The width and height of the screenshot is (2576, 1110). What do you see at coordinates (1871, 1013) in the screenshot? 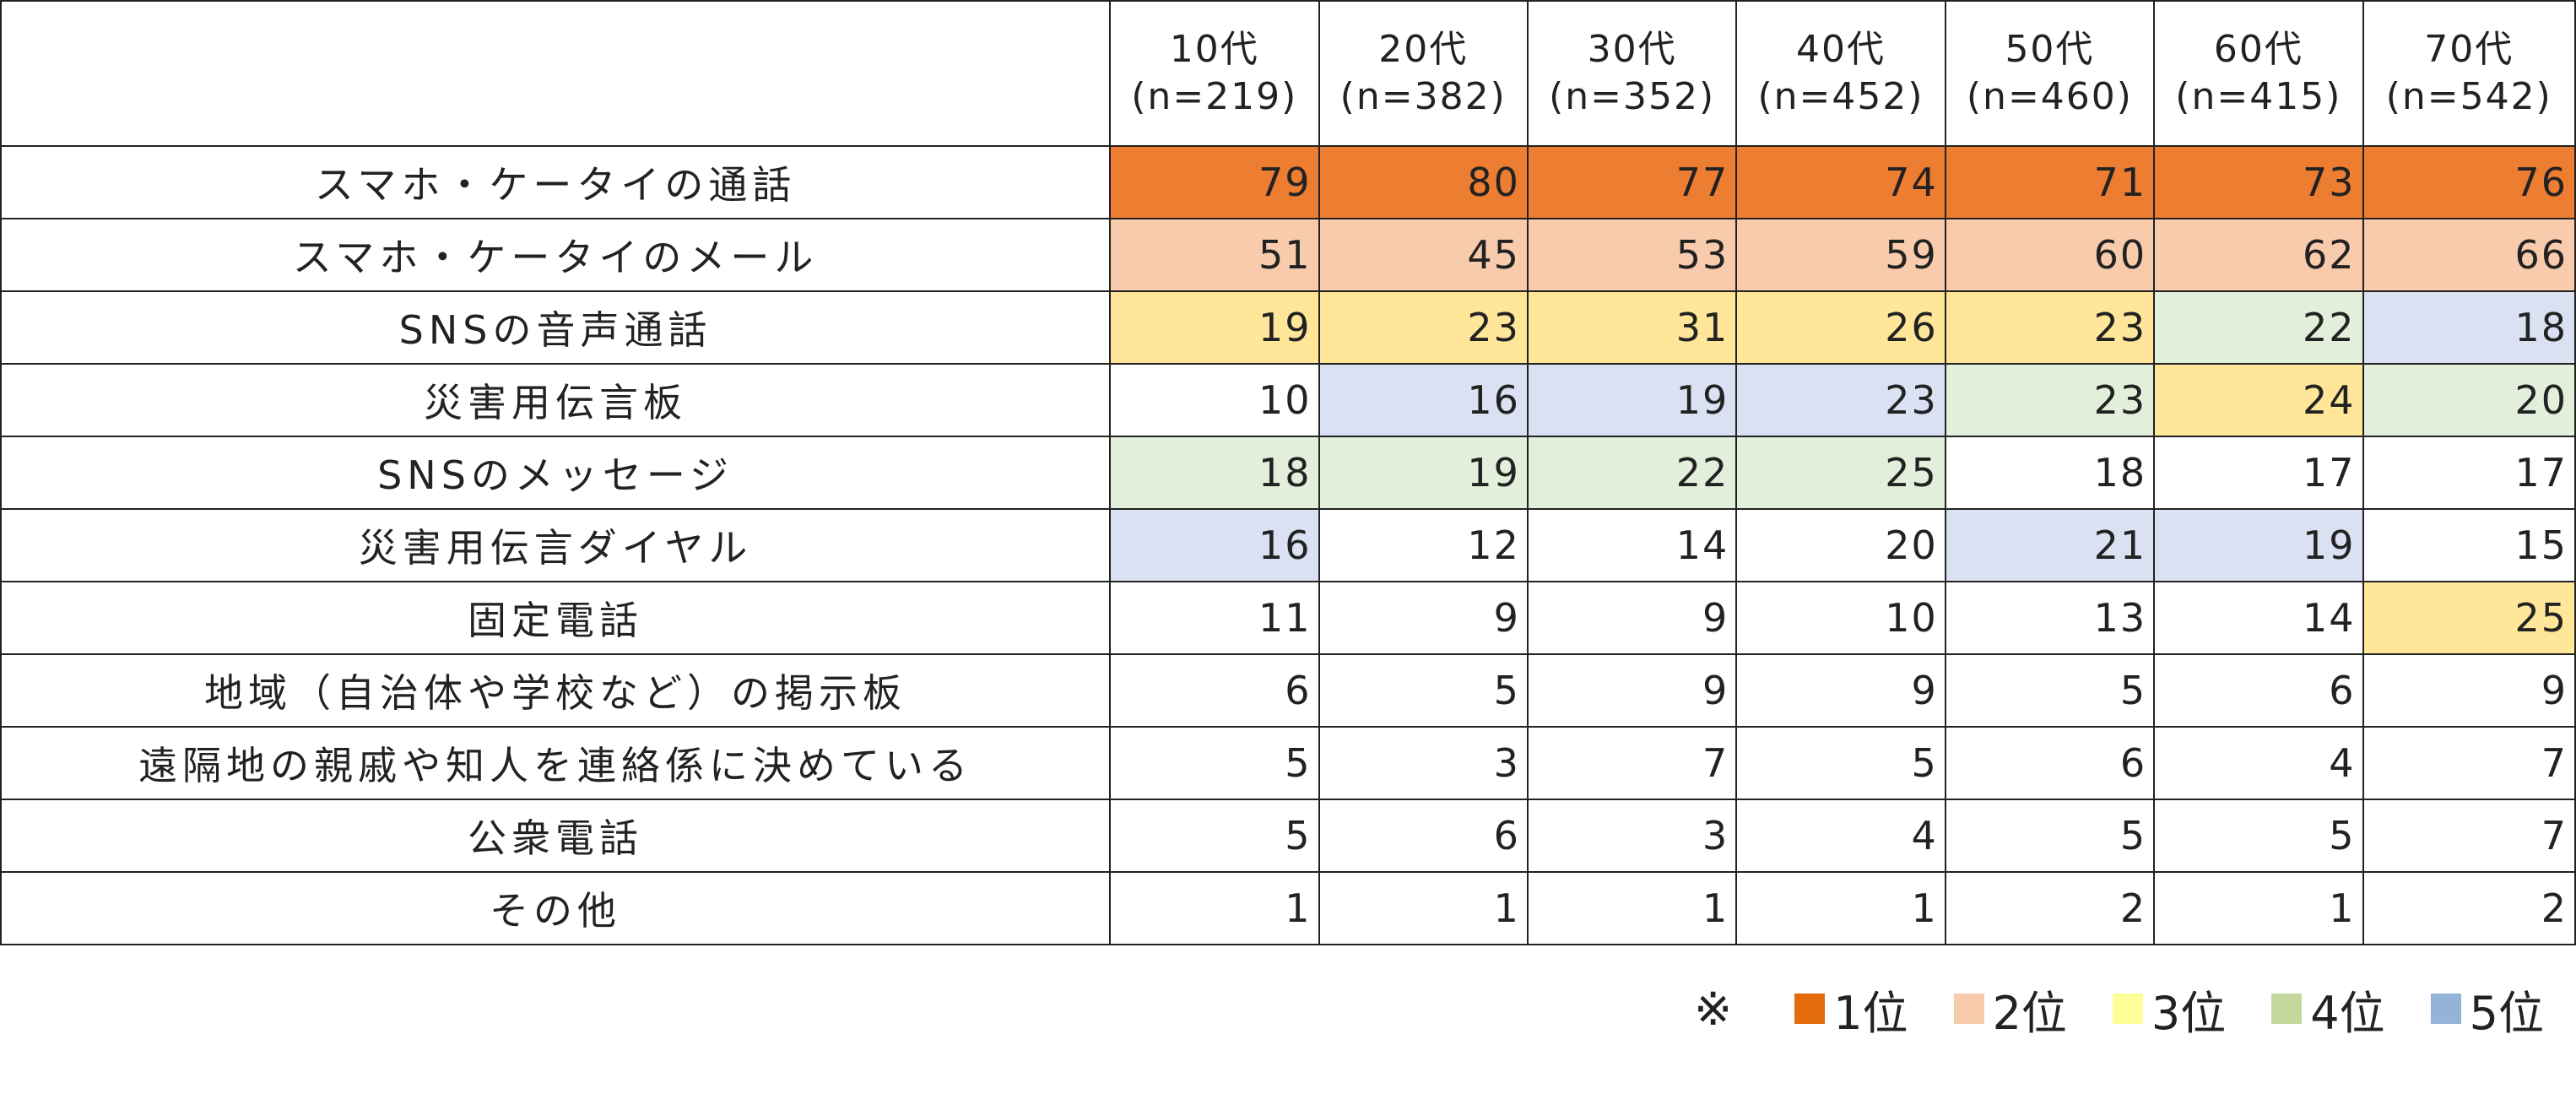
I see `legend-label: 1位` at bounding box center [1871, 1013].